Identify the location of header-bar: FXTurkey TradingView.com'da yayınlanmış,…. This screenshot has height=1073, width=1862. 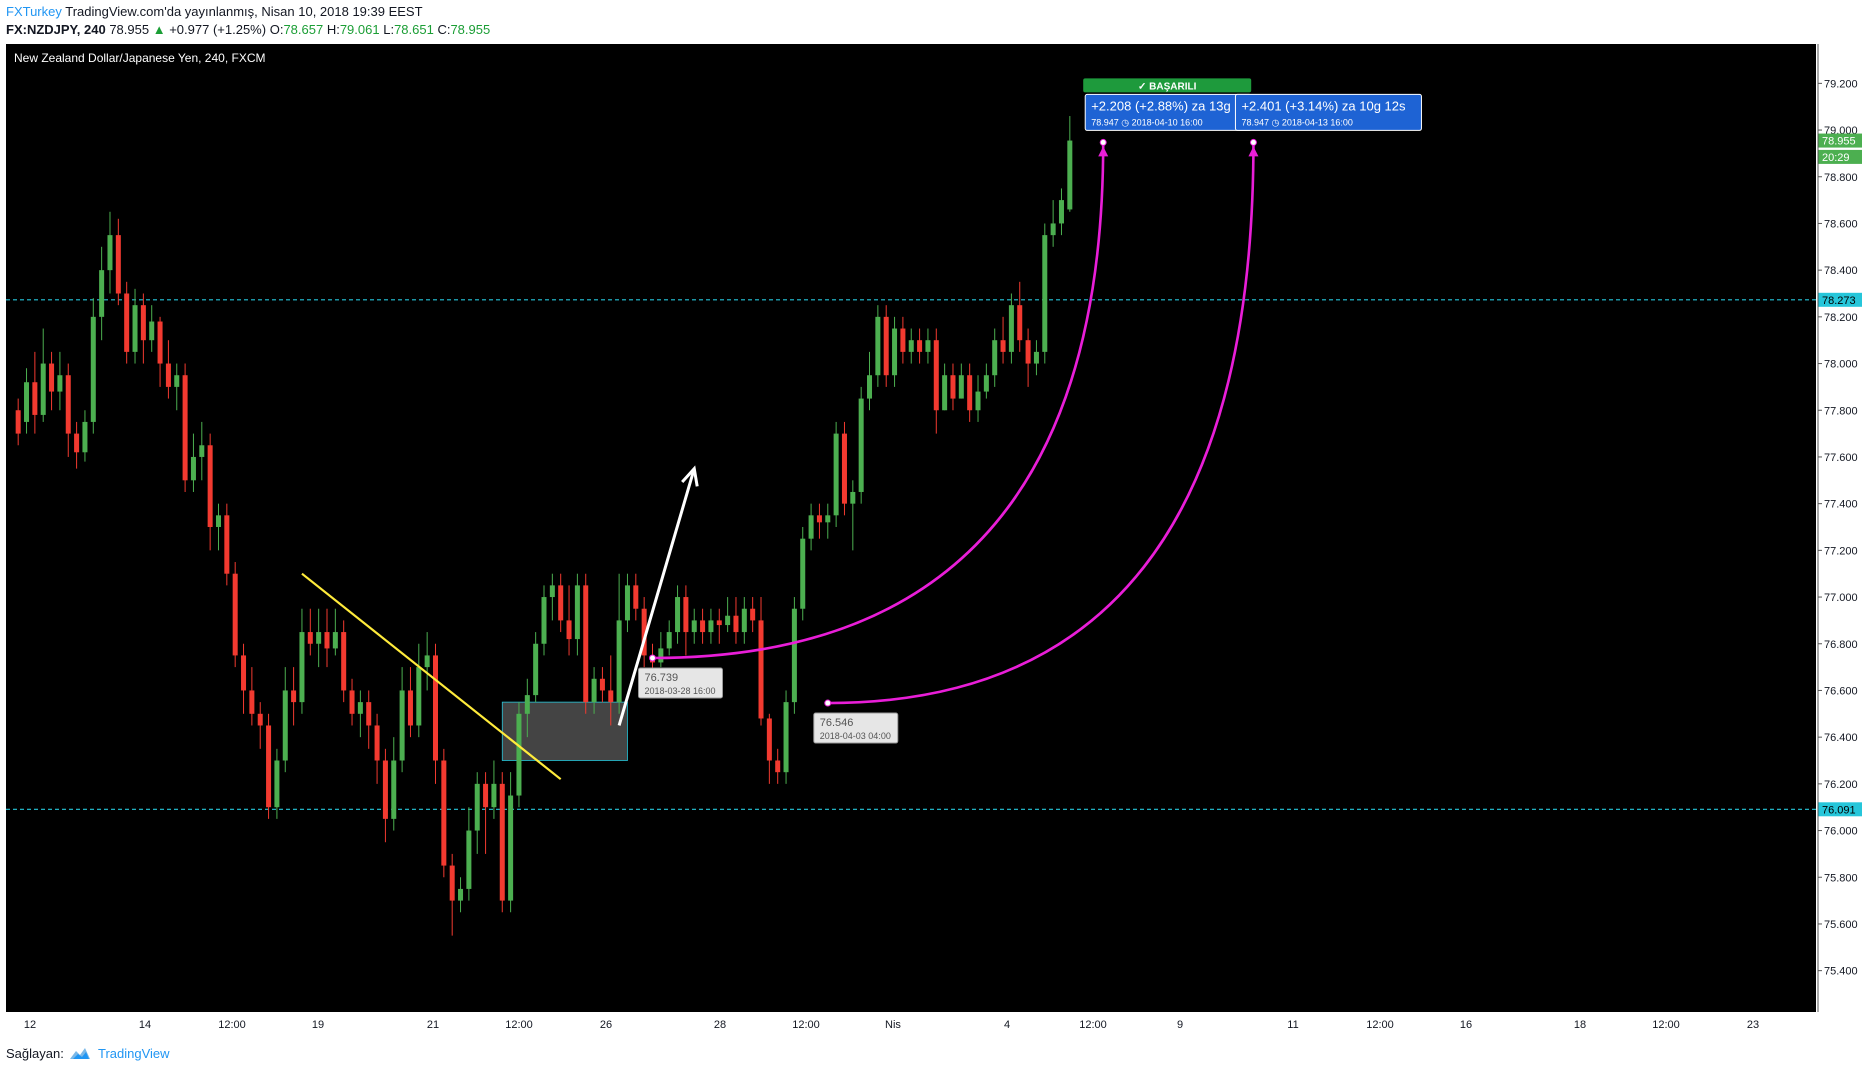
(931, 22).